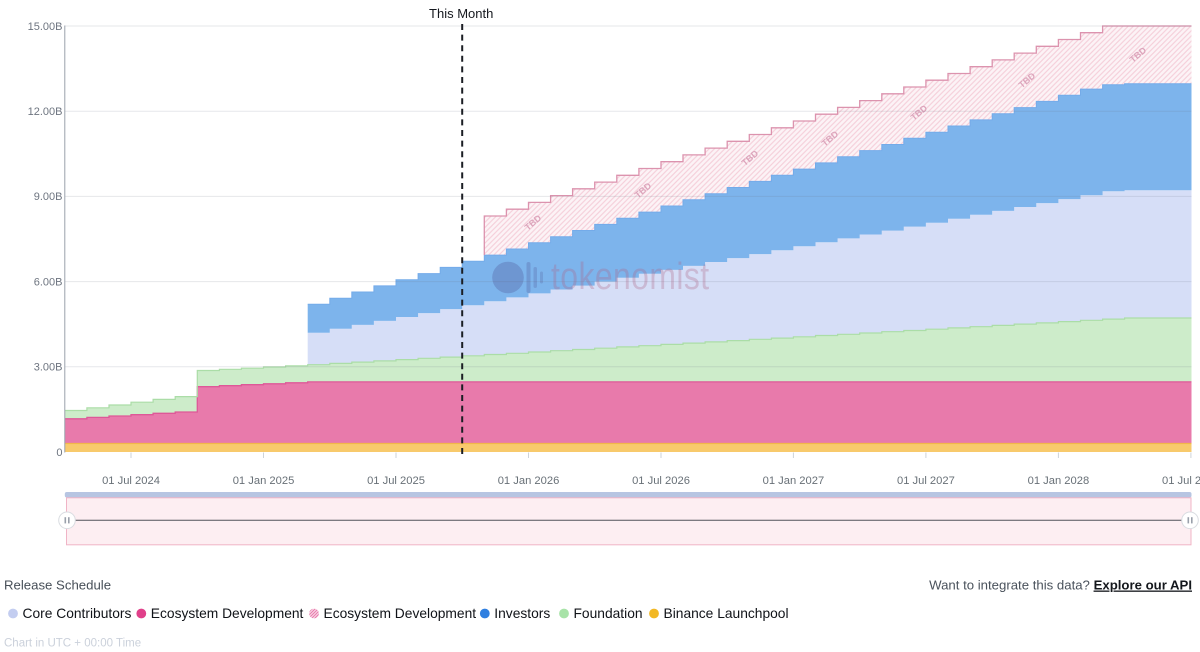 The image size is (1200, 652). Describe the element at coordinates (396, 481) in the screenshot. I see `svg-text: 01 Jul 2025` at that location.